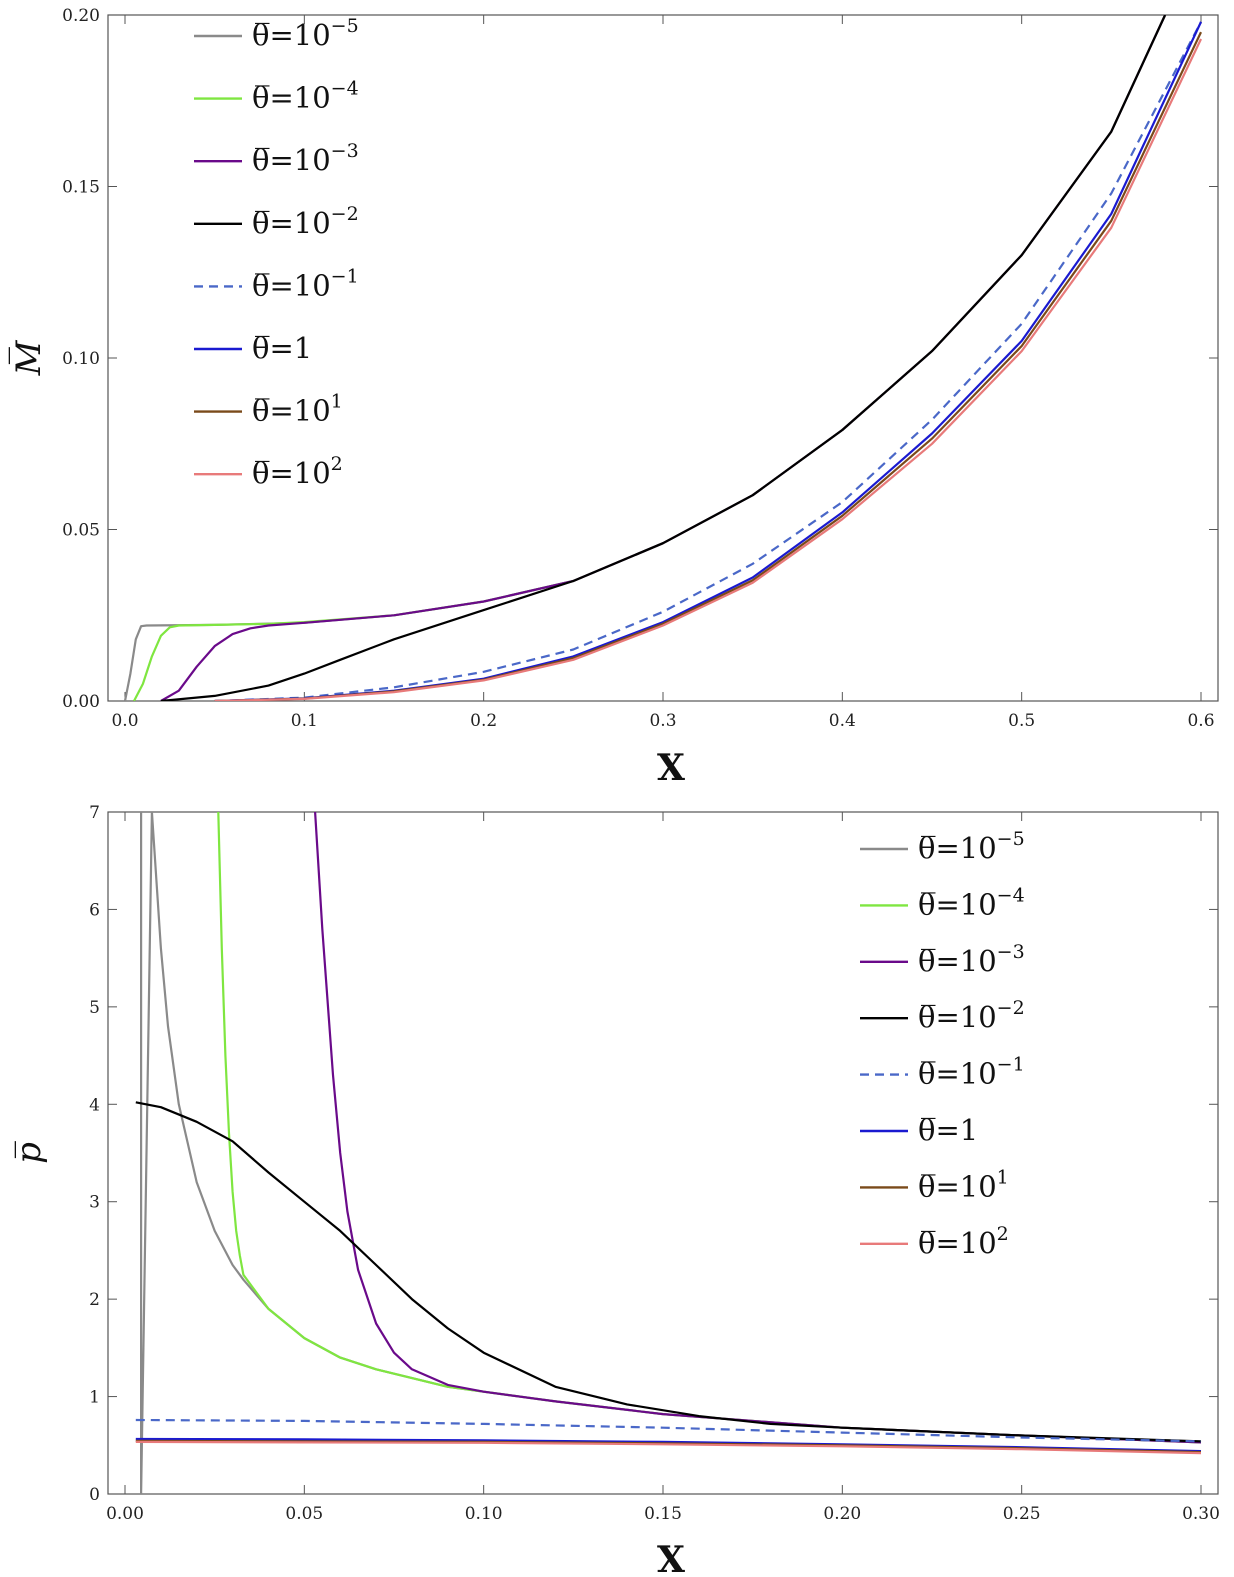  What do you see at coordinates (842, 1514) in the screenshot?
I see `x-tick-label: 0.20` at bounding box center [842, 1514].